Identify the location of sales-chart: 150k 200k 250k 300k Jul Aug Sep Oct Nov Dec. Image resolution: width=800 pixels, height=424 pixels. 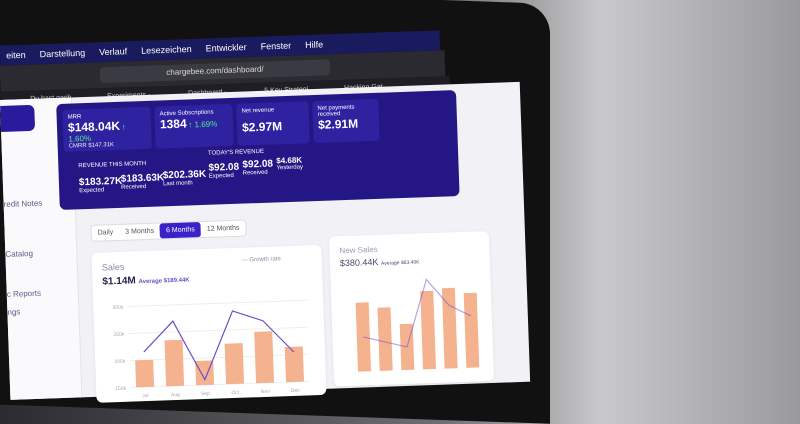
(211, 349).